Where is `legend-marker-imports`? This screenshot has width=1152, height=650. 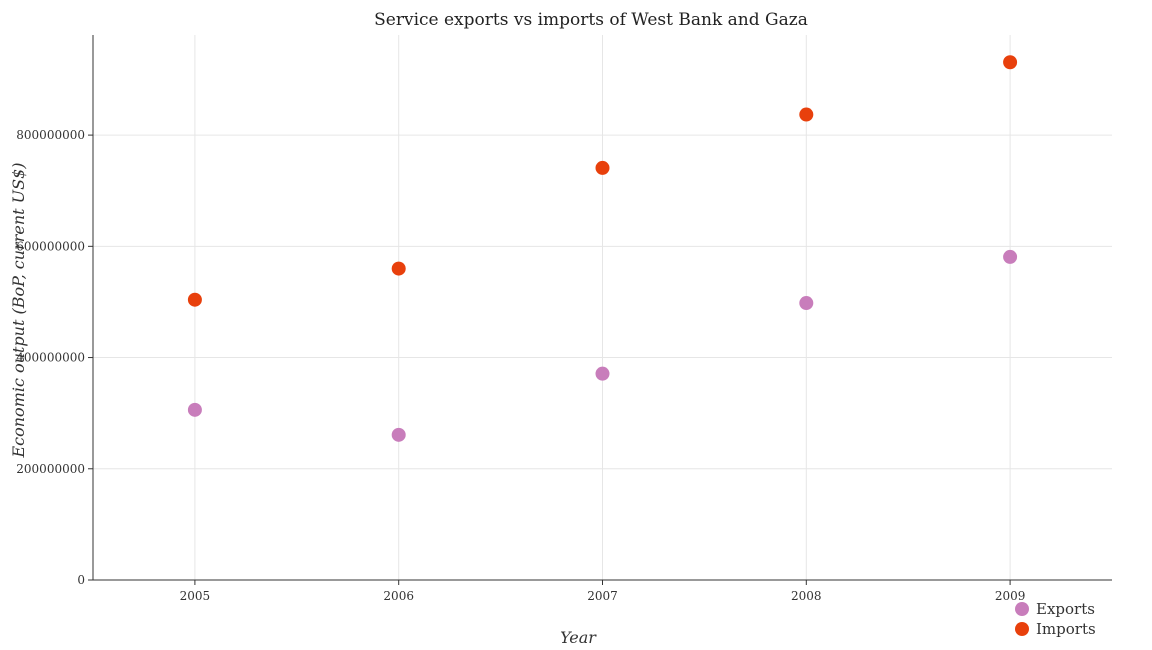 legend-marker-imports is located at coordinates (1022, 629).